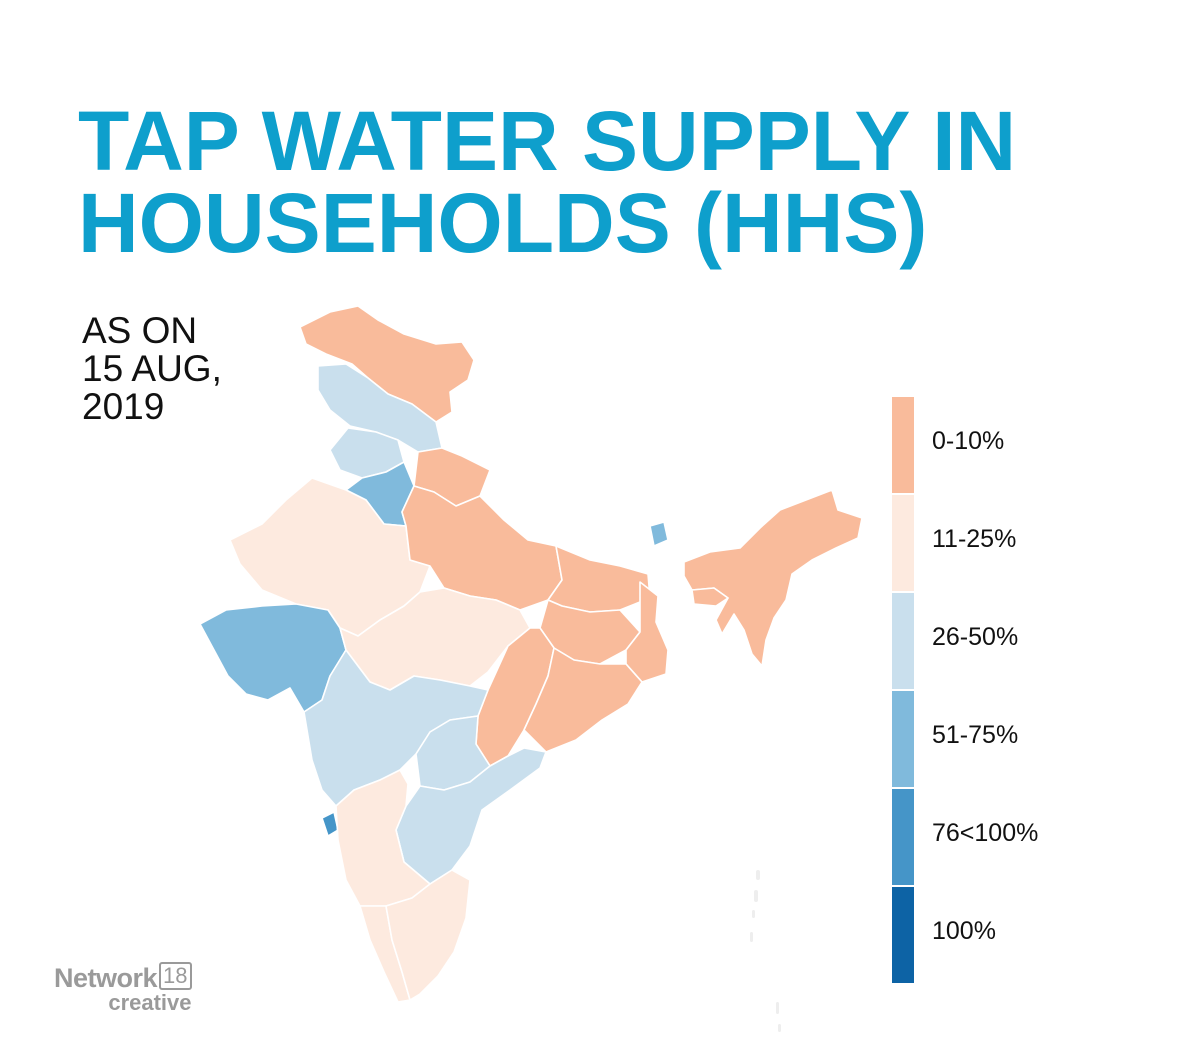  I want to click on legend-label: 26-50%, so click(975, 637).